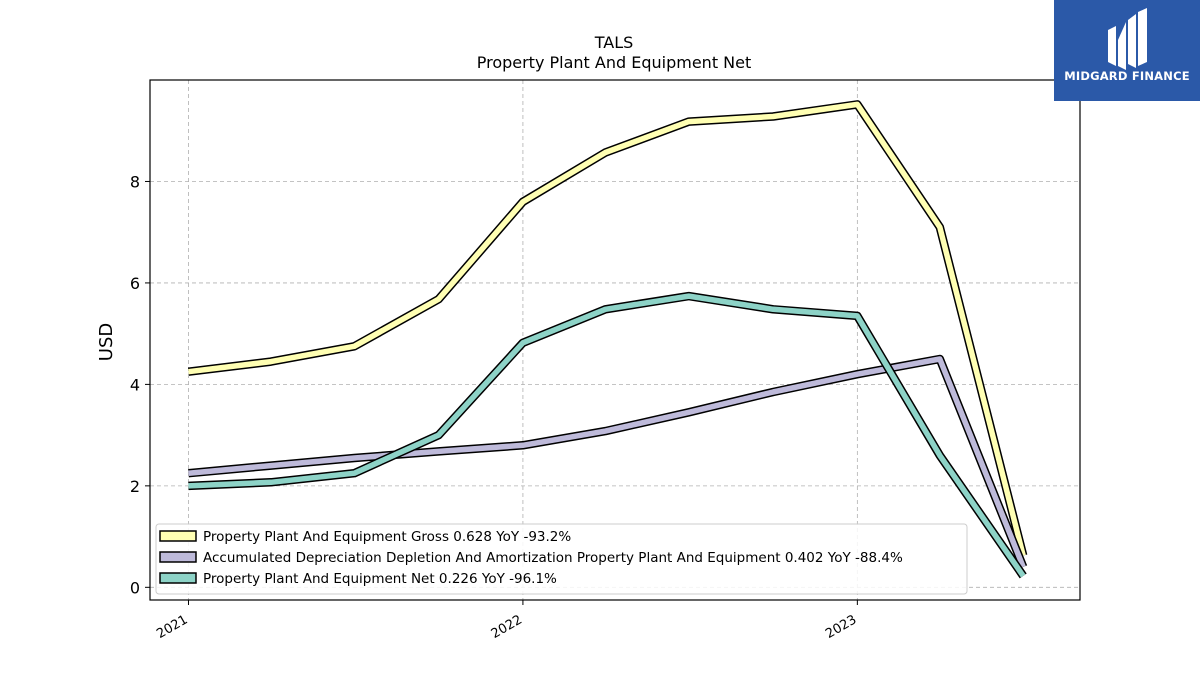  I want to click on midgard-finance-logo: MIDGARD FINANCE, so click(1127, 50).